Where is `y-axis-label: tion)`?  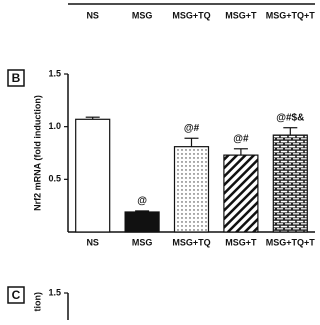 y-axis-label: tion) is located at coordinates (37, 302).